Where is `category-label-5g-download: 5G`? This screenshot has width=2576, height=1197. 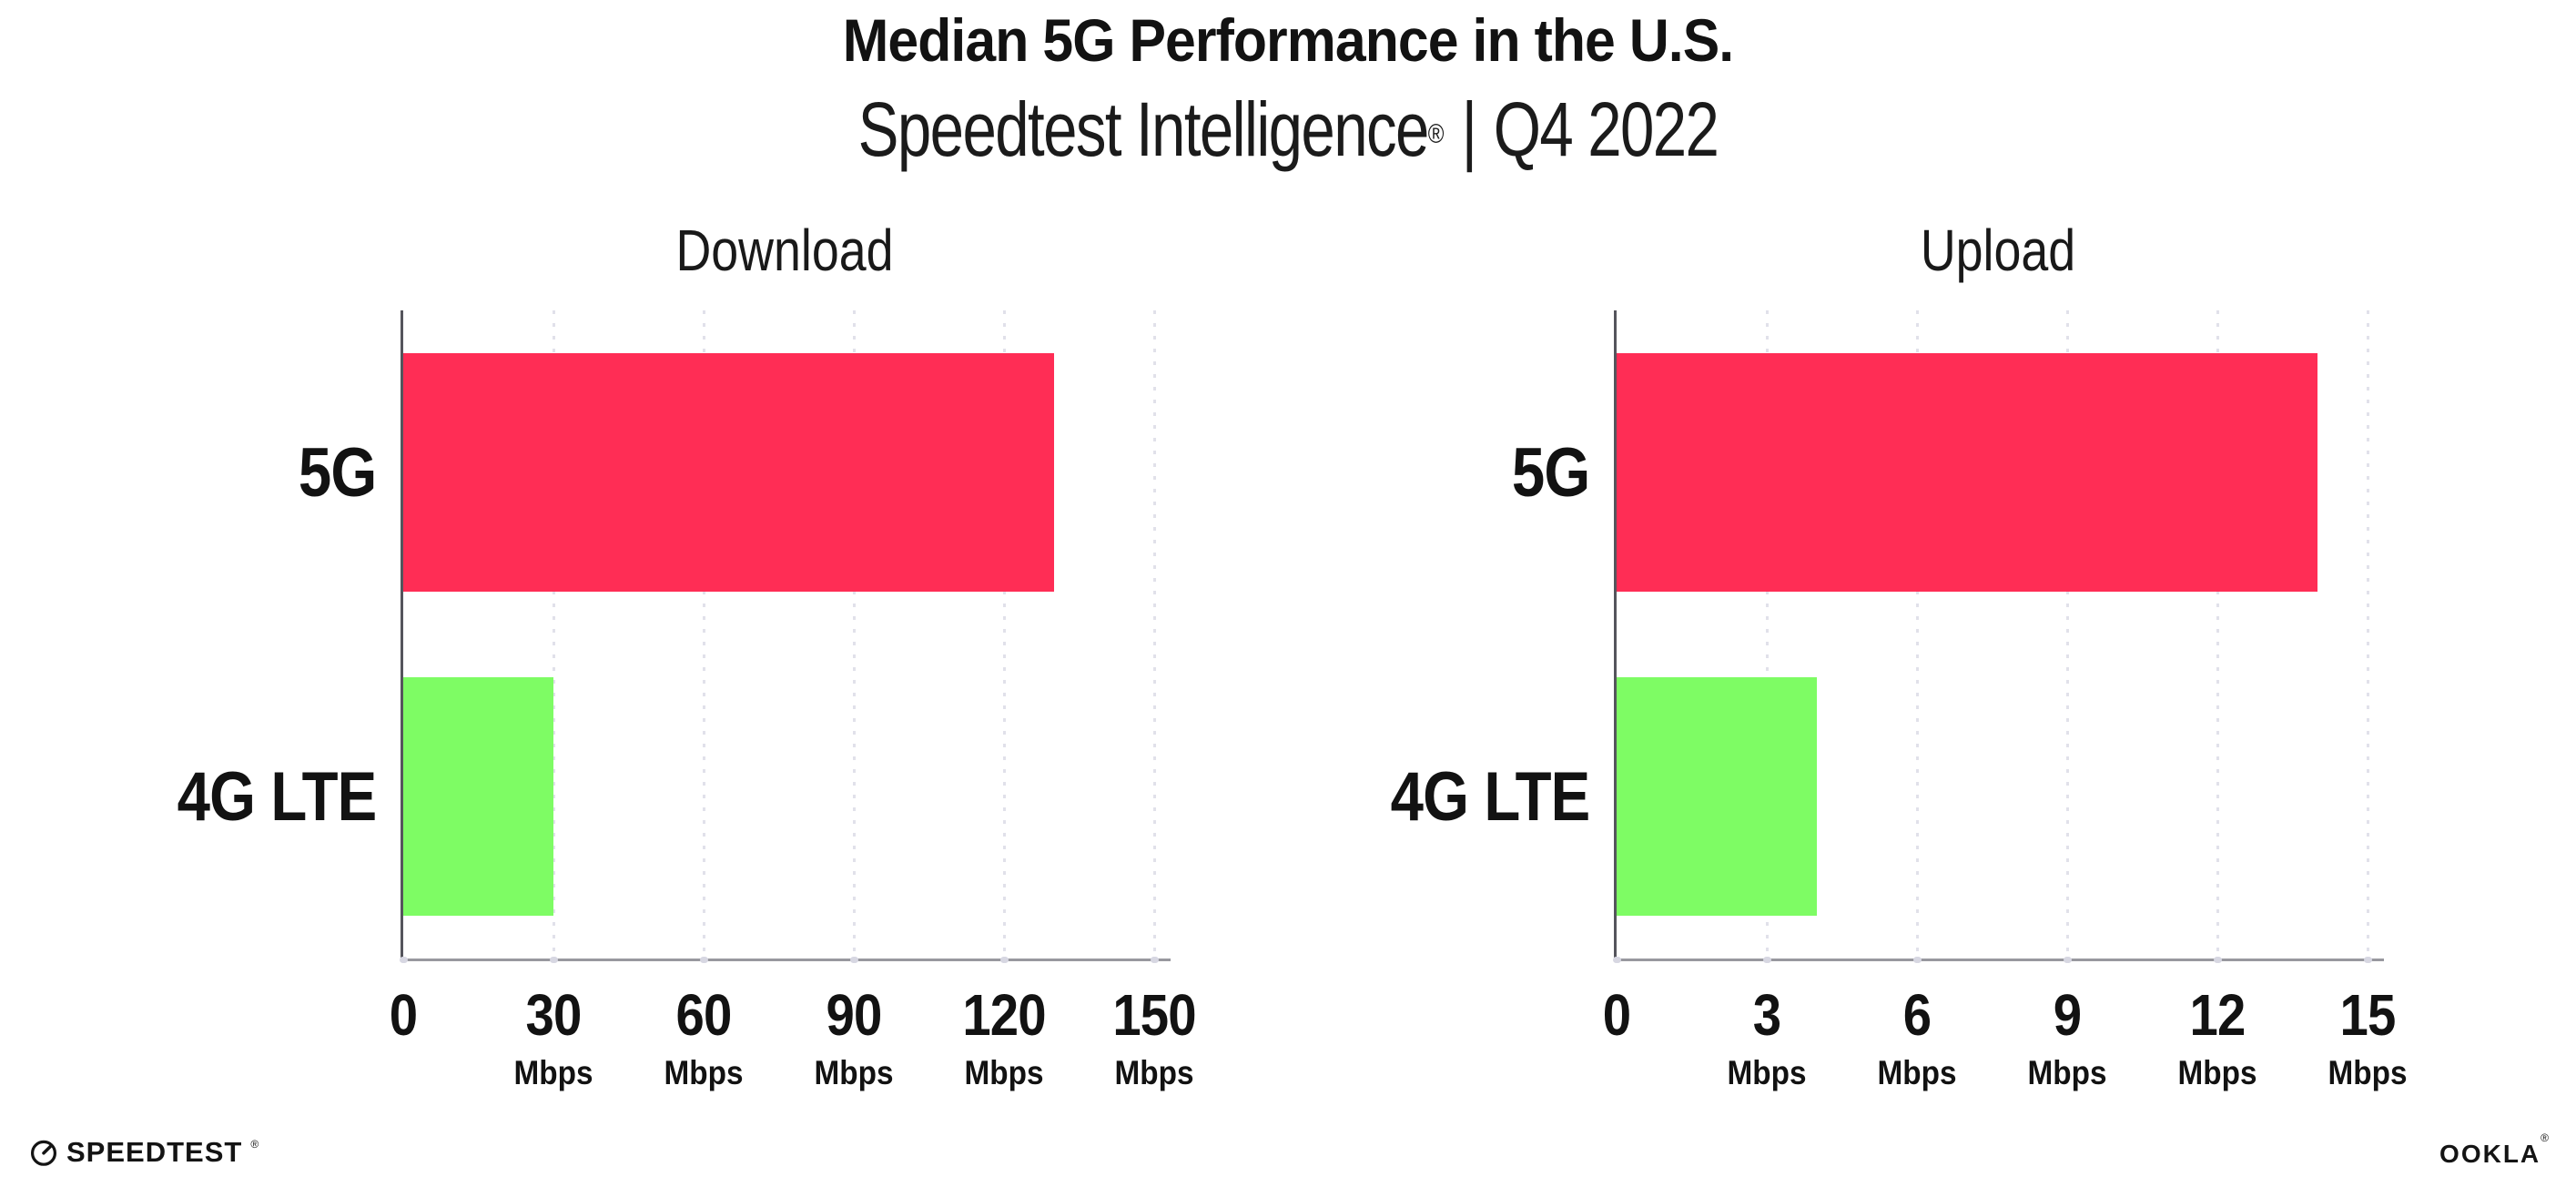 category-label-5g-download: 5G is located at coordinates (188, 473).